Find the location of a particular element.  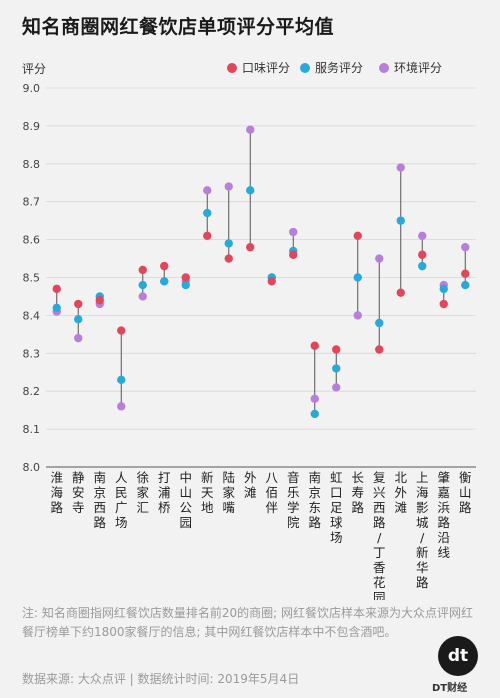

y-tick-label: 8.2 is located at coordinates (32, 391).